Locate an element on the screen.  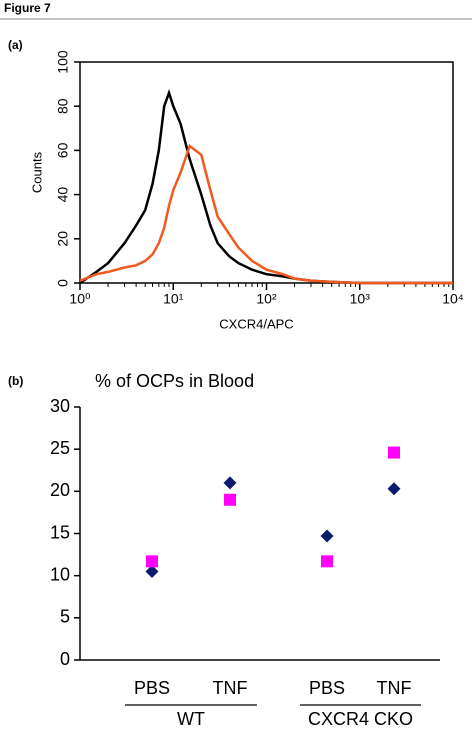
y-tick-label: 60 is located at coordinates (63, 150).